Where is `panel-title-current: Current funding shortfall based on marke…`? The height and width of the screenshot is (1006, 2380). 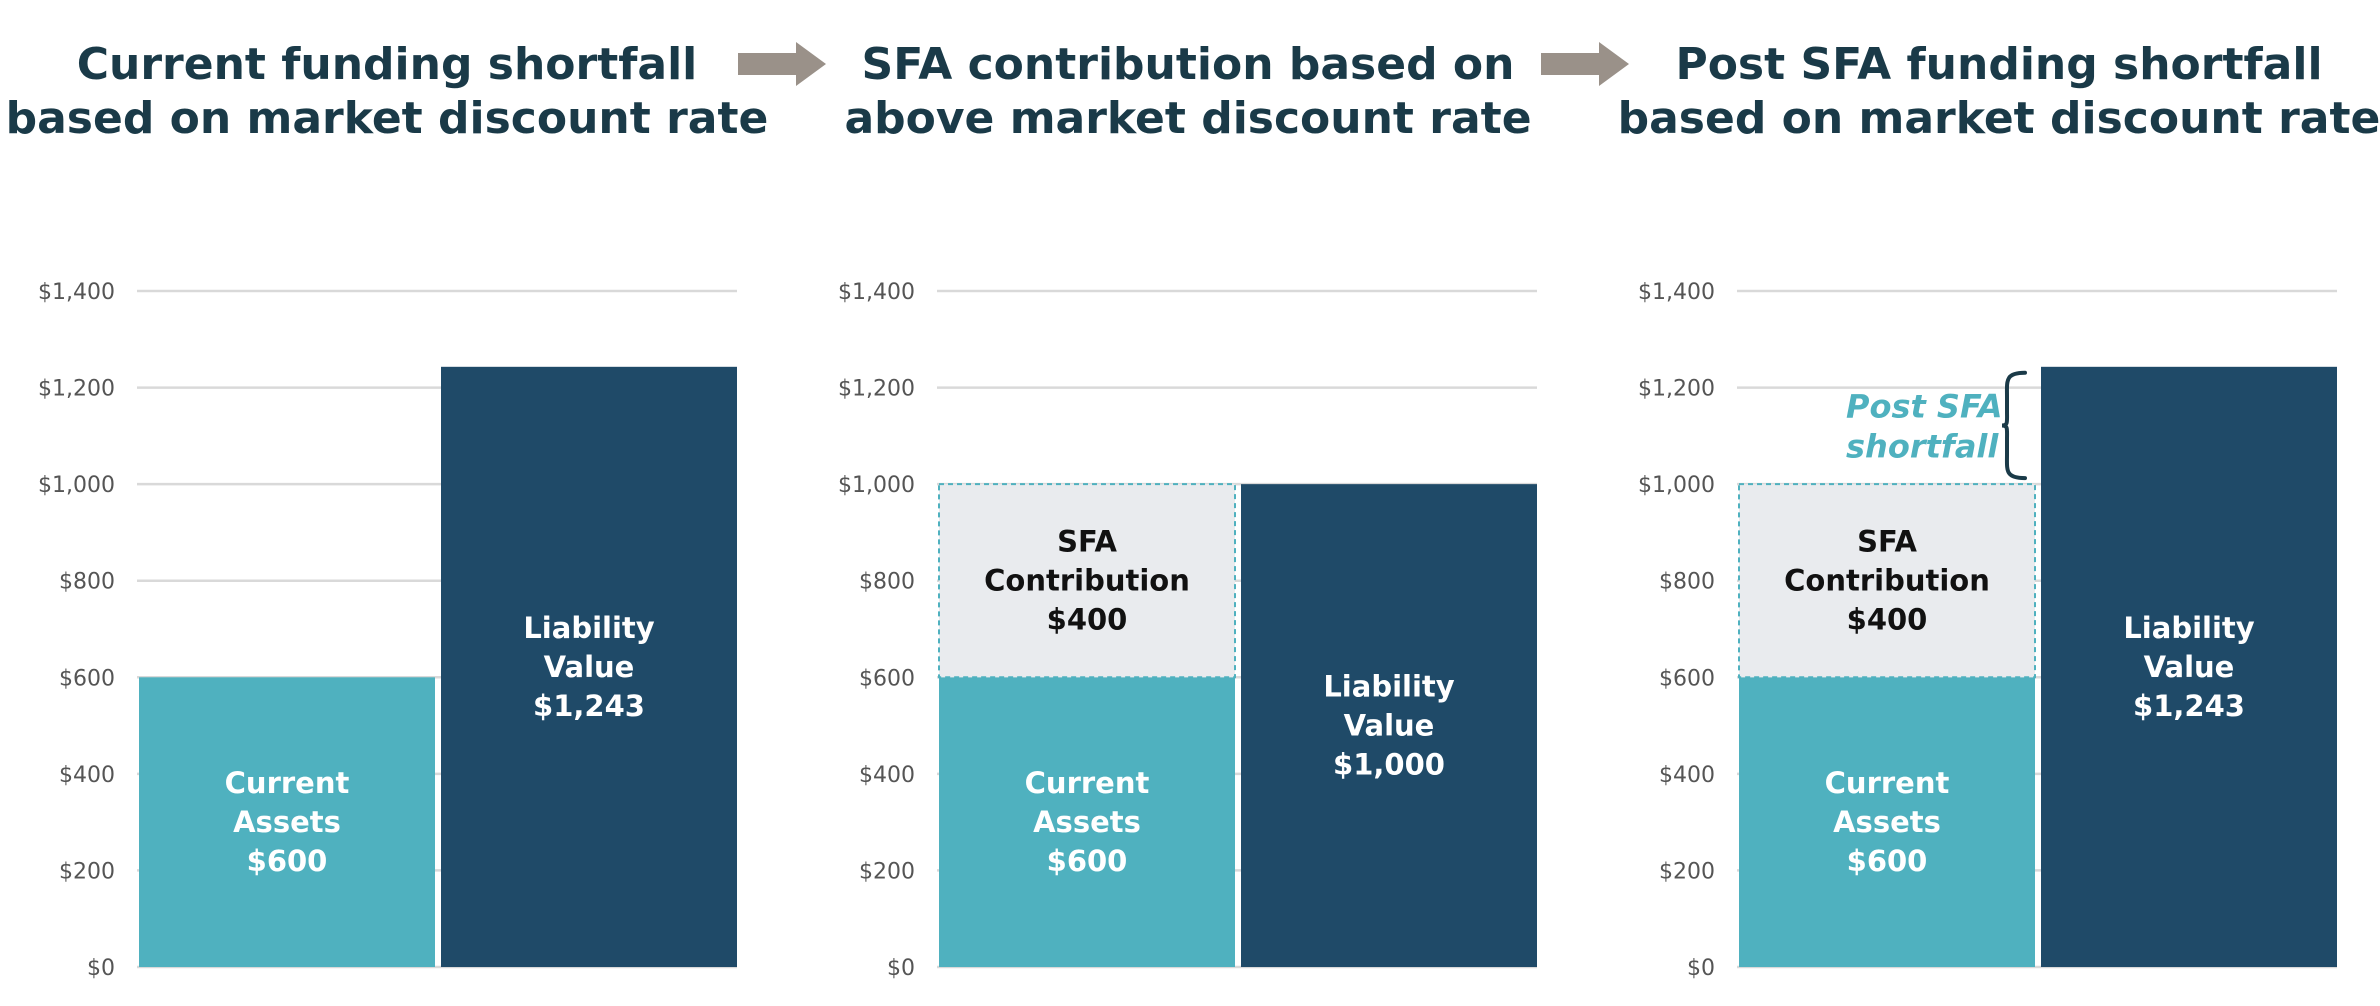
panel-title-current: Current funding shortfall based on marke… is located at coordinates (388, 92).